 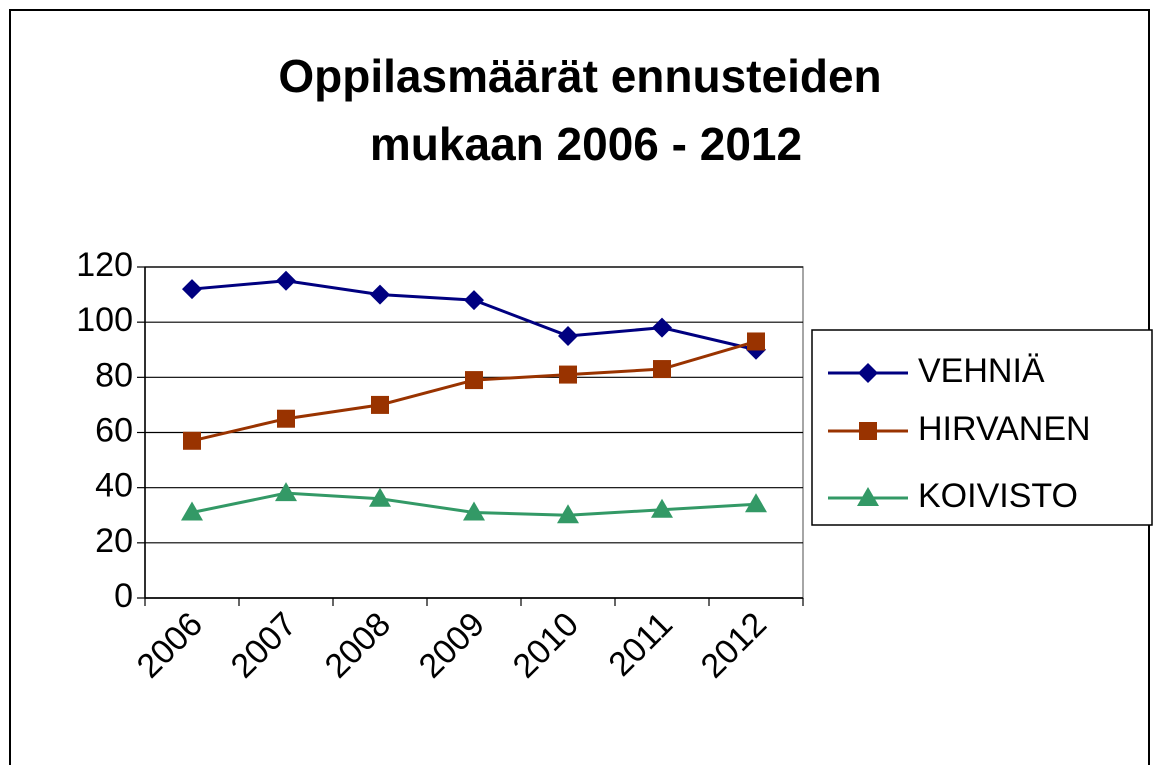 I want to click on y-tick-label: 80, so click(x=114, y=375).